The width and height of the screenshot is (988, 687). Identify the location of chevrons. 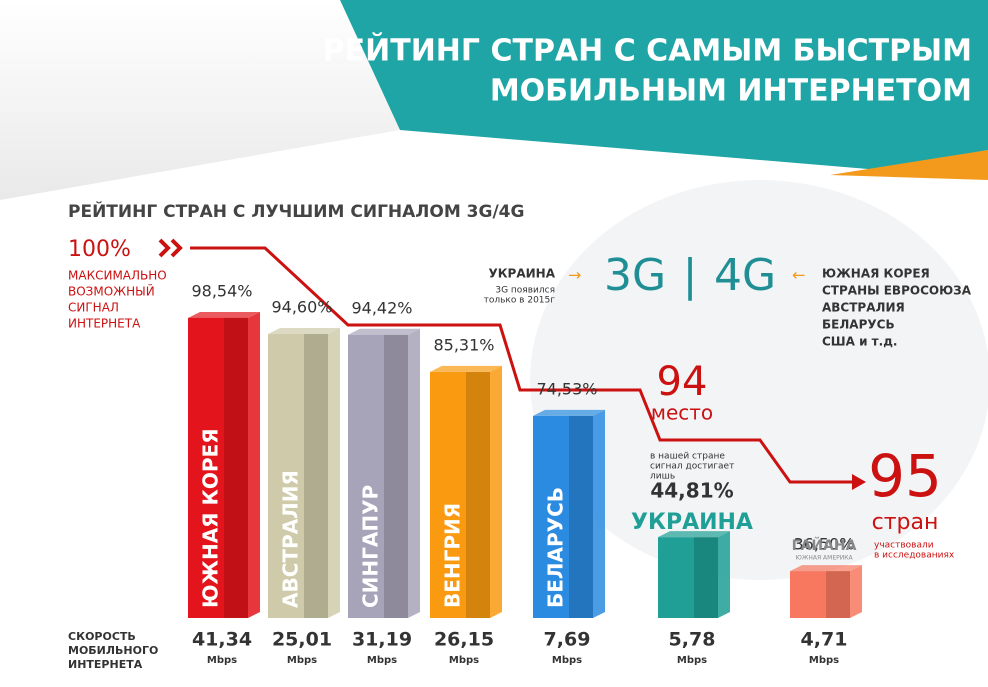
(170, 248).